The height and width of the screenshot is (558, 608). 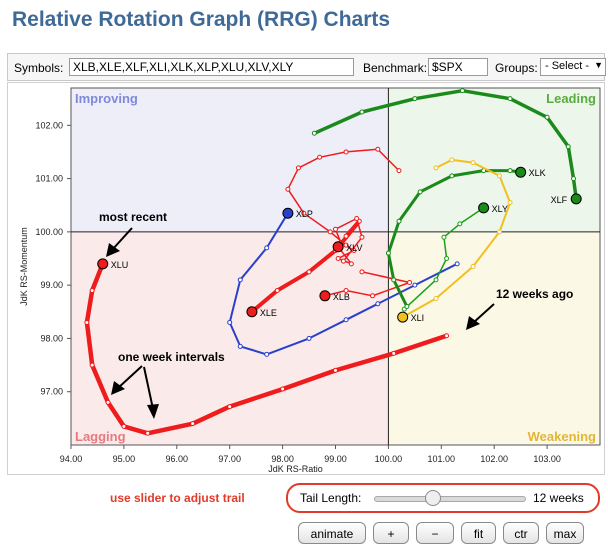 What do you see at coordinates (49, 125) in the screenshot?
I see `y-tick-label: 102.00` at bounding box center [49, 125].